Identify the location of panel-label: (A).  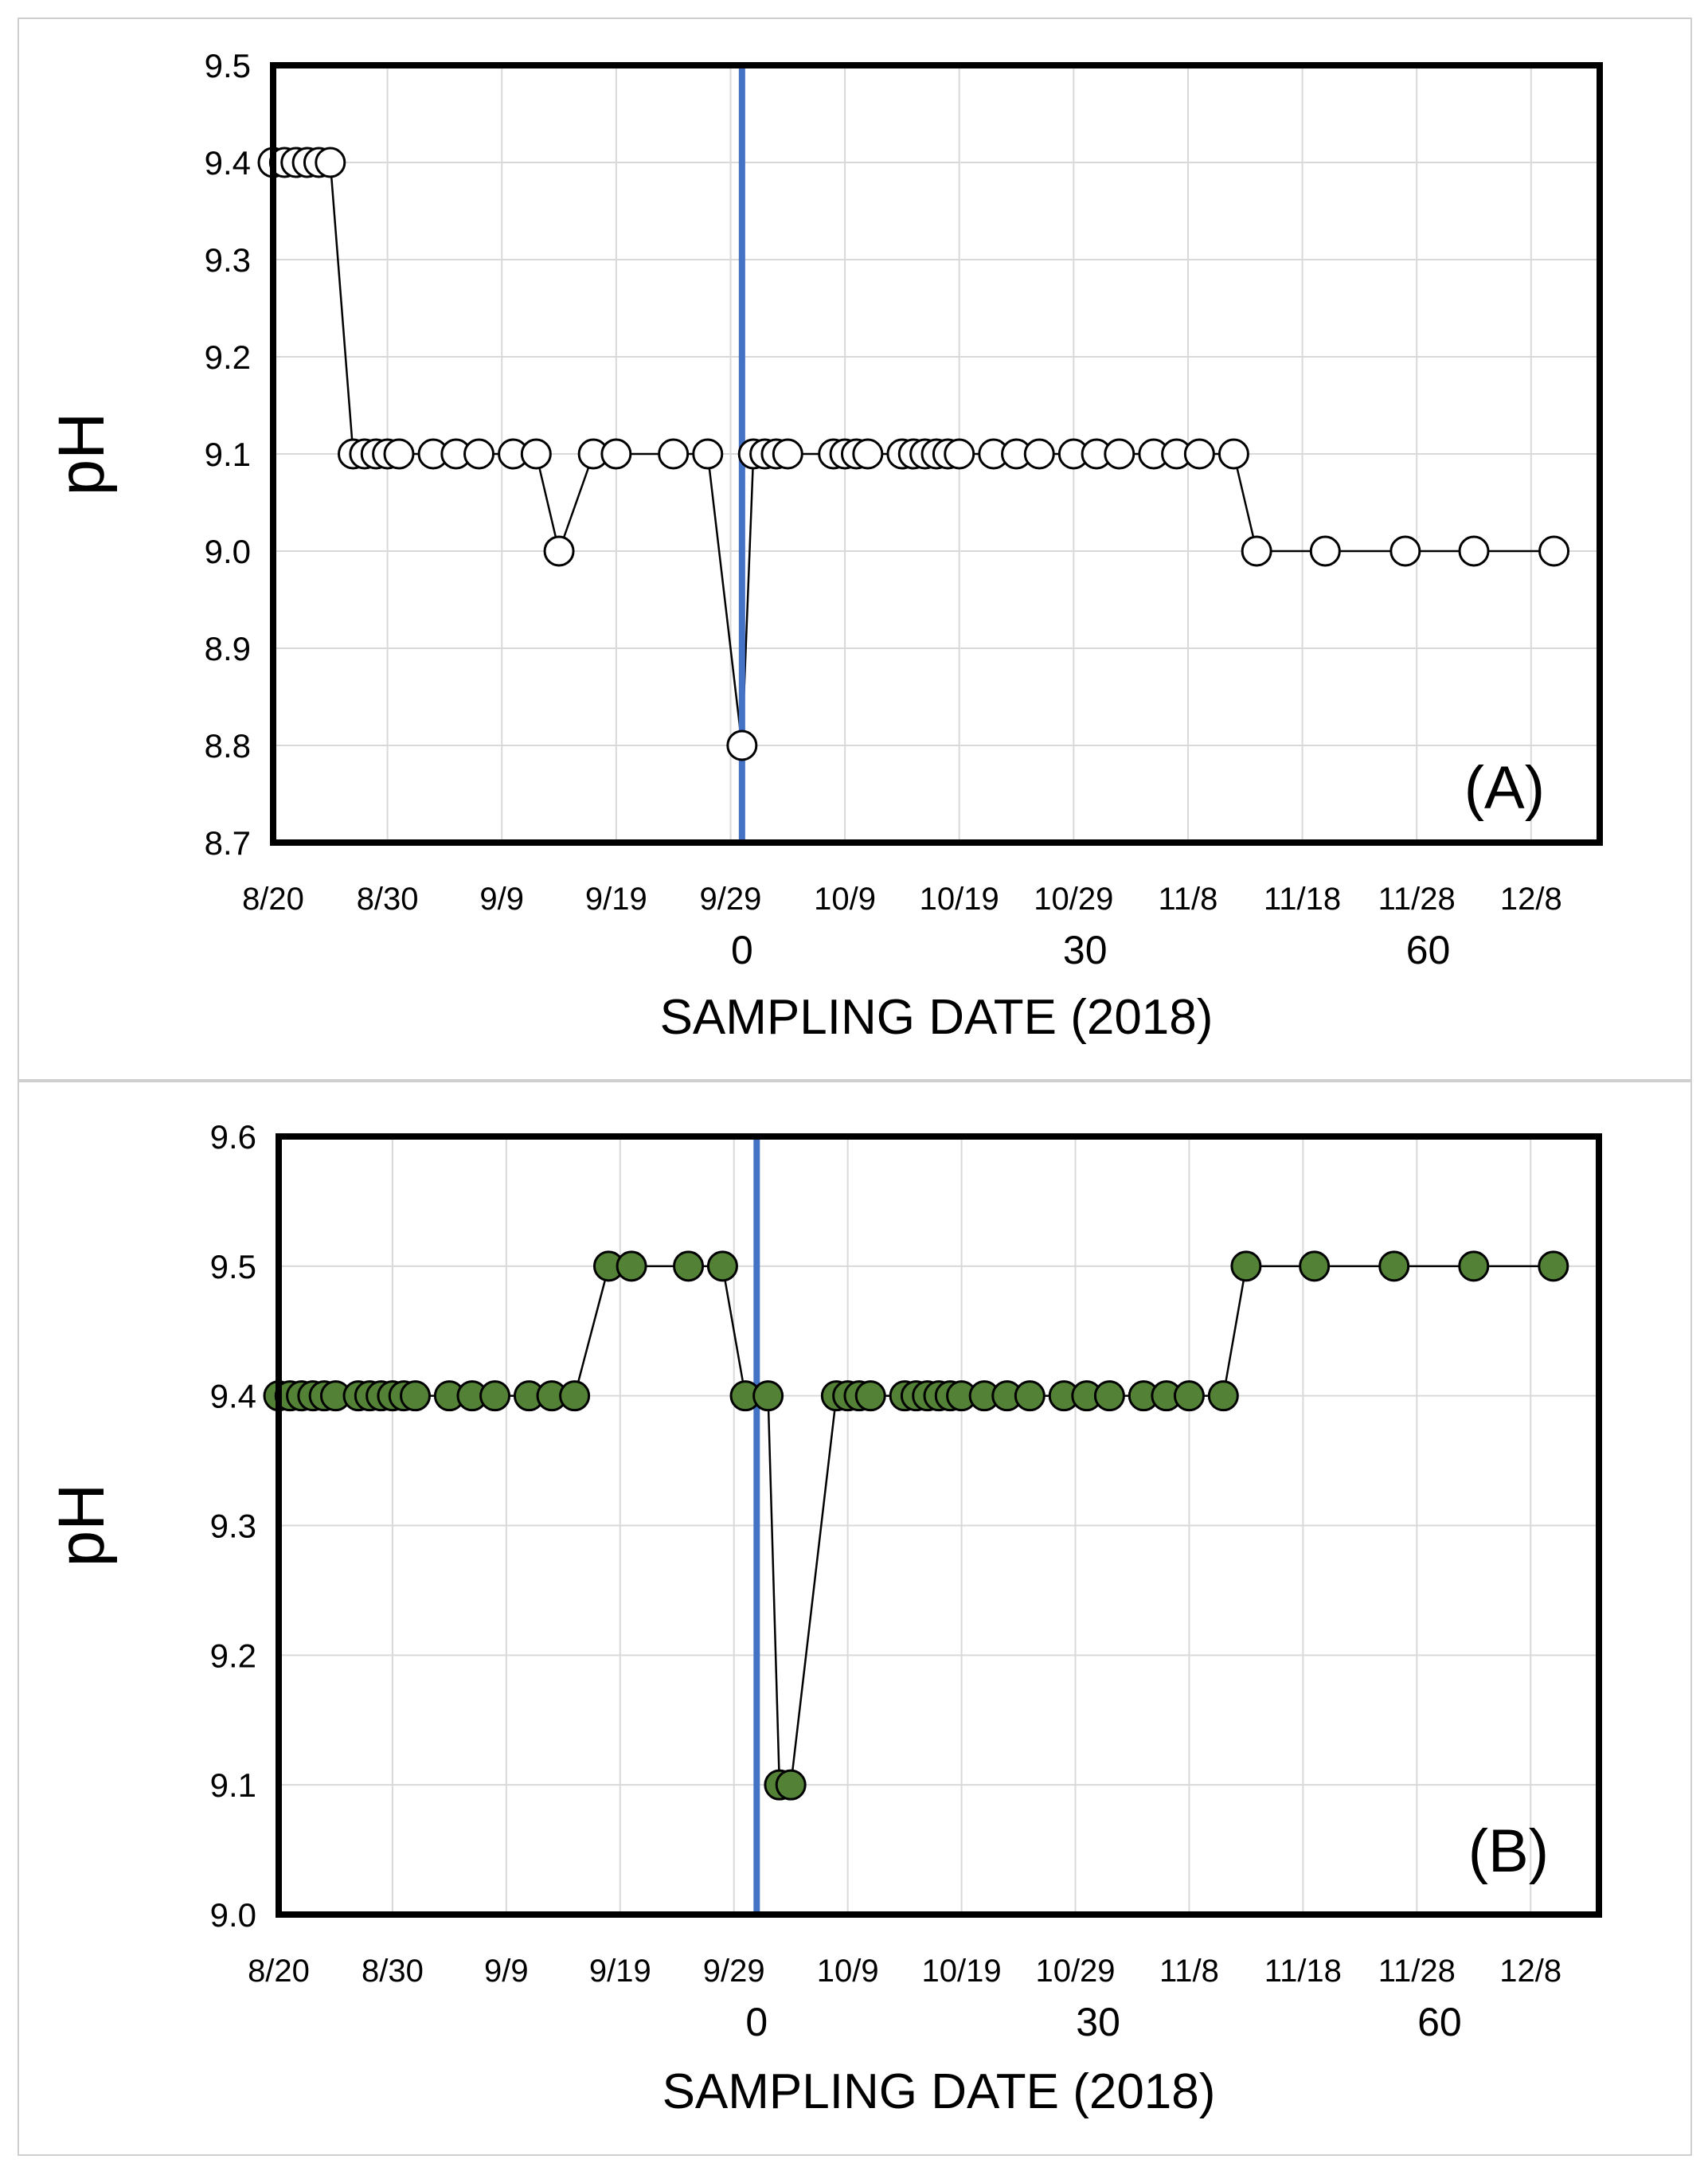
(1504, 788).